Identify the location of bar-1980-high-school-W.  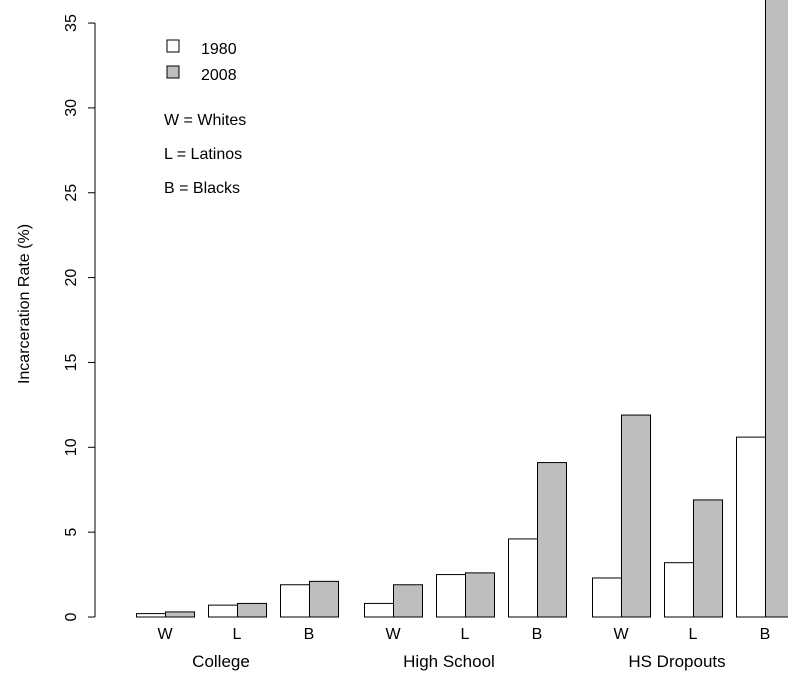
(379, 610).